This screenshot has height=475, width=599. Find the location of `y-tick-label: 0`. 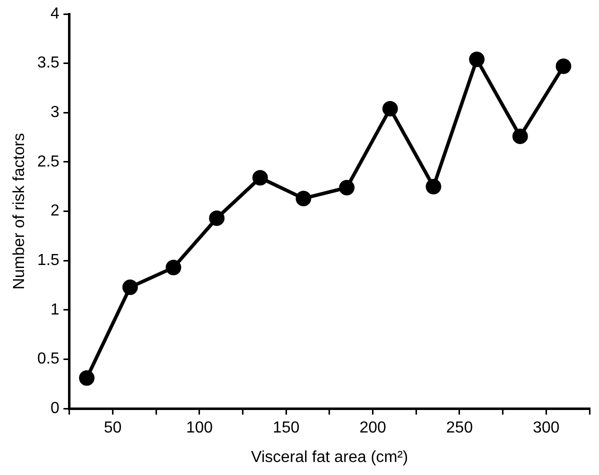

y-tick-label: 0 is located at coordinates (55, 409).